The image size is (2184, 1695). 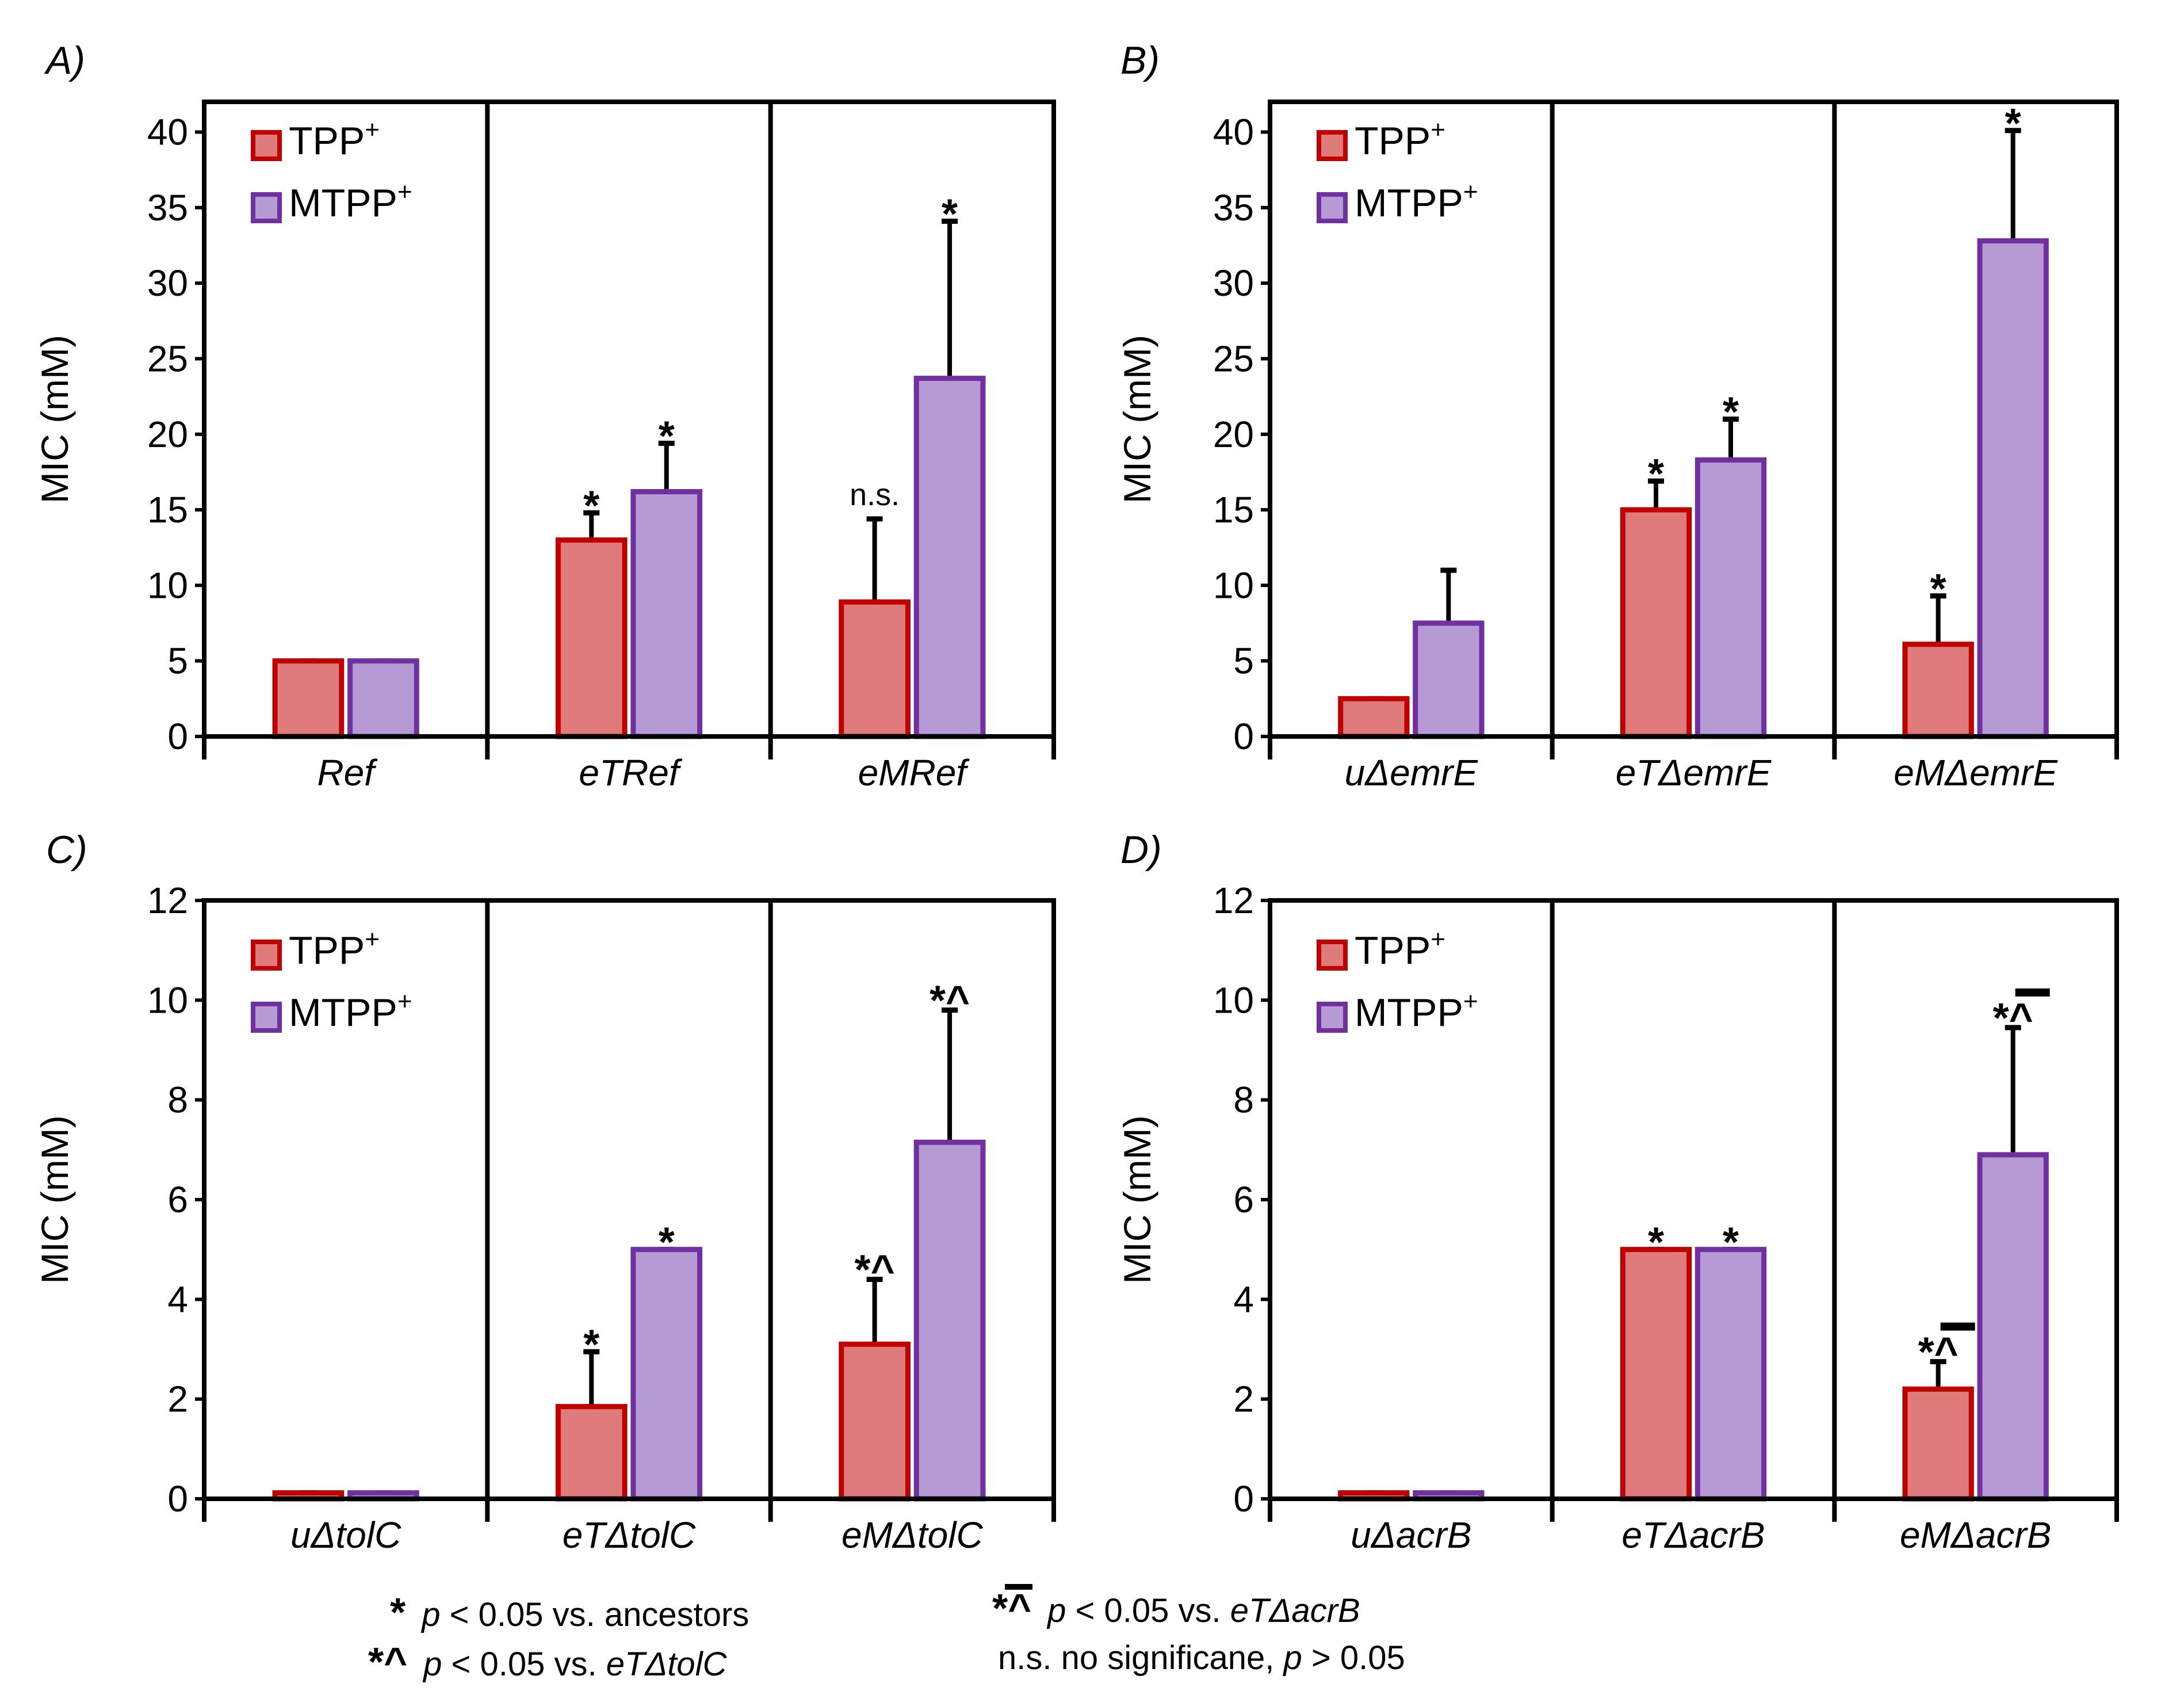 I want to click on sig-label: n.s., so click(x=875, y=495).